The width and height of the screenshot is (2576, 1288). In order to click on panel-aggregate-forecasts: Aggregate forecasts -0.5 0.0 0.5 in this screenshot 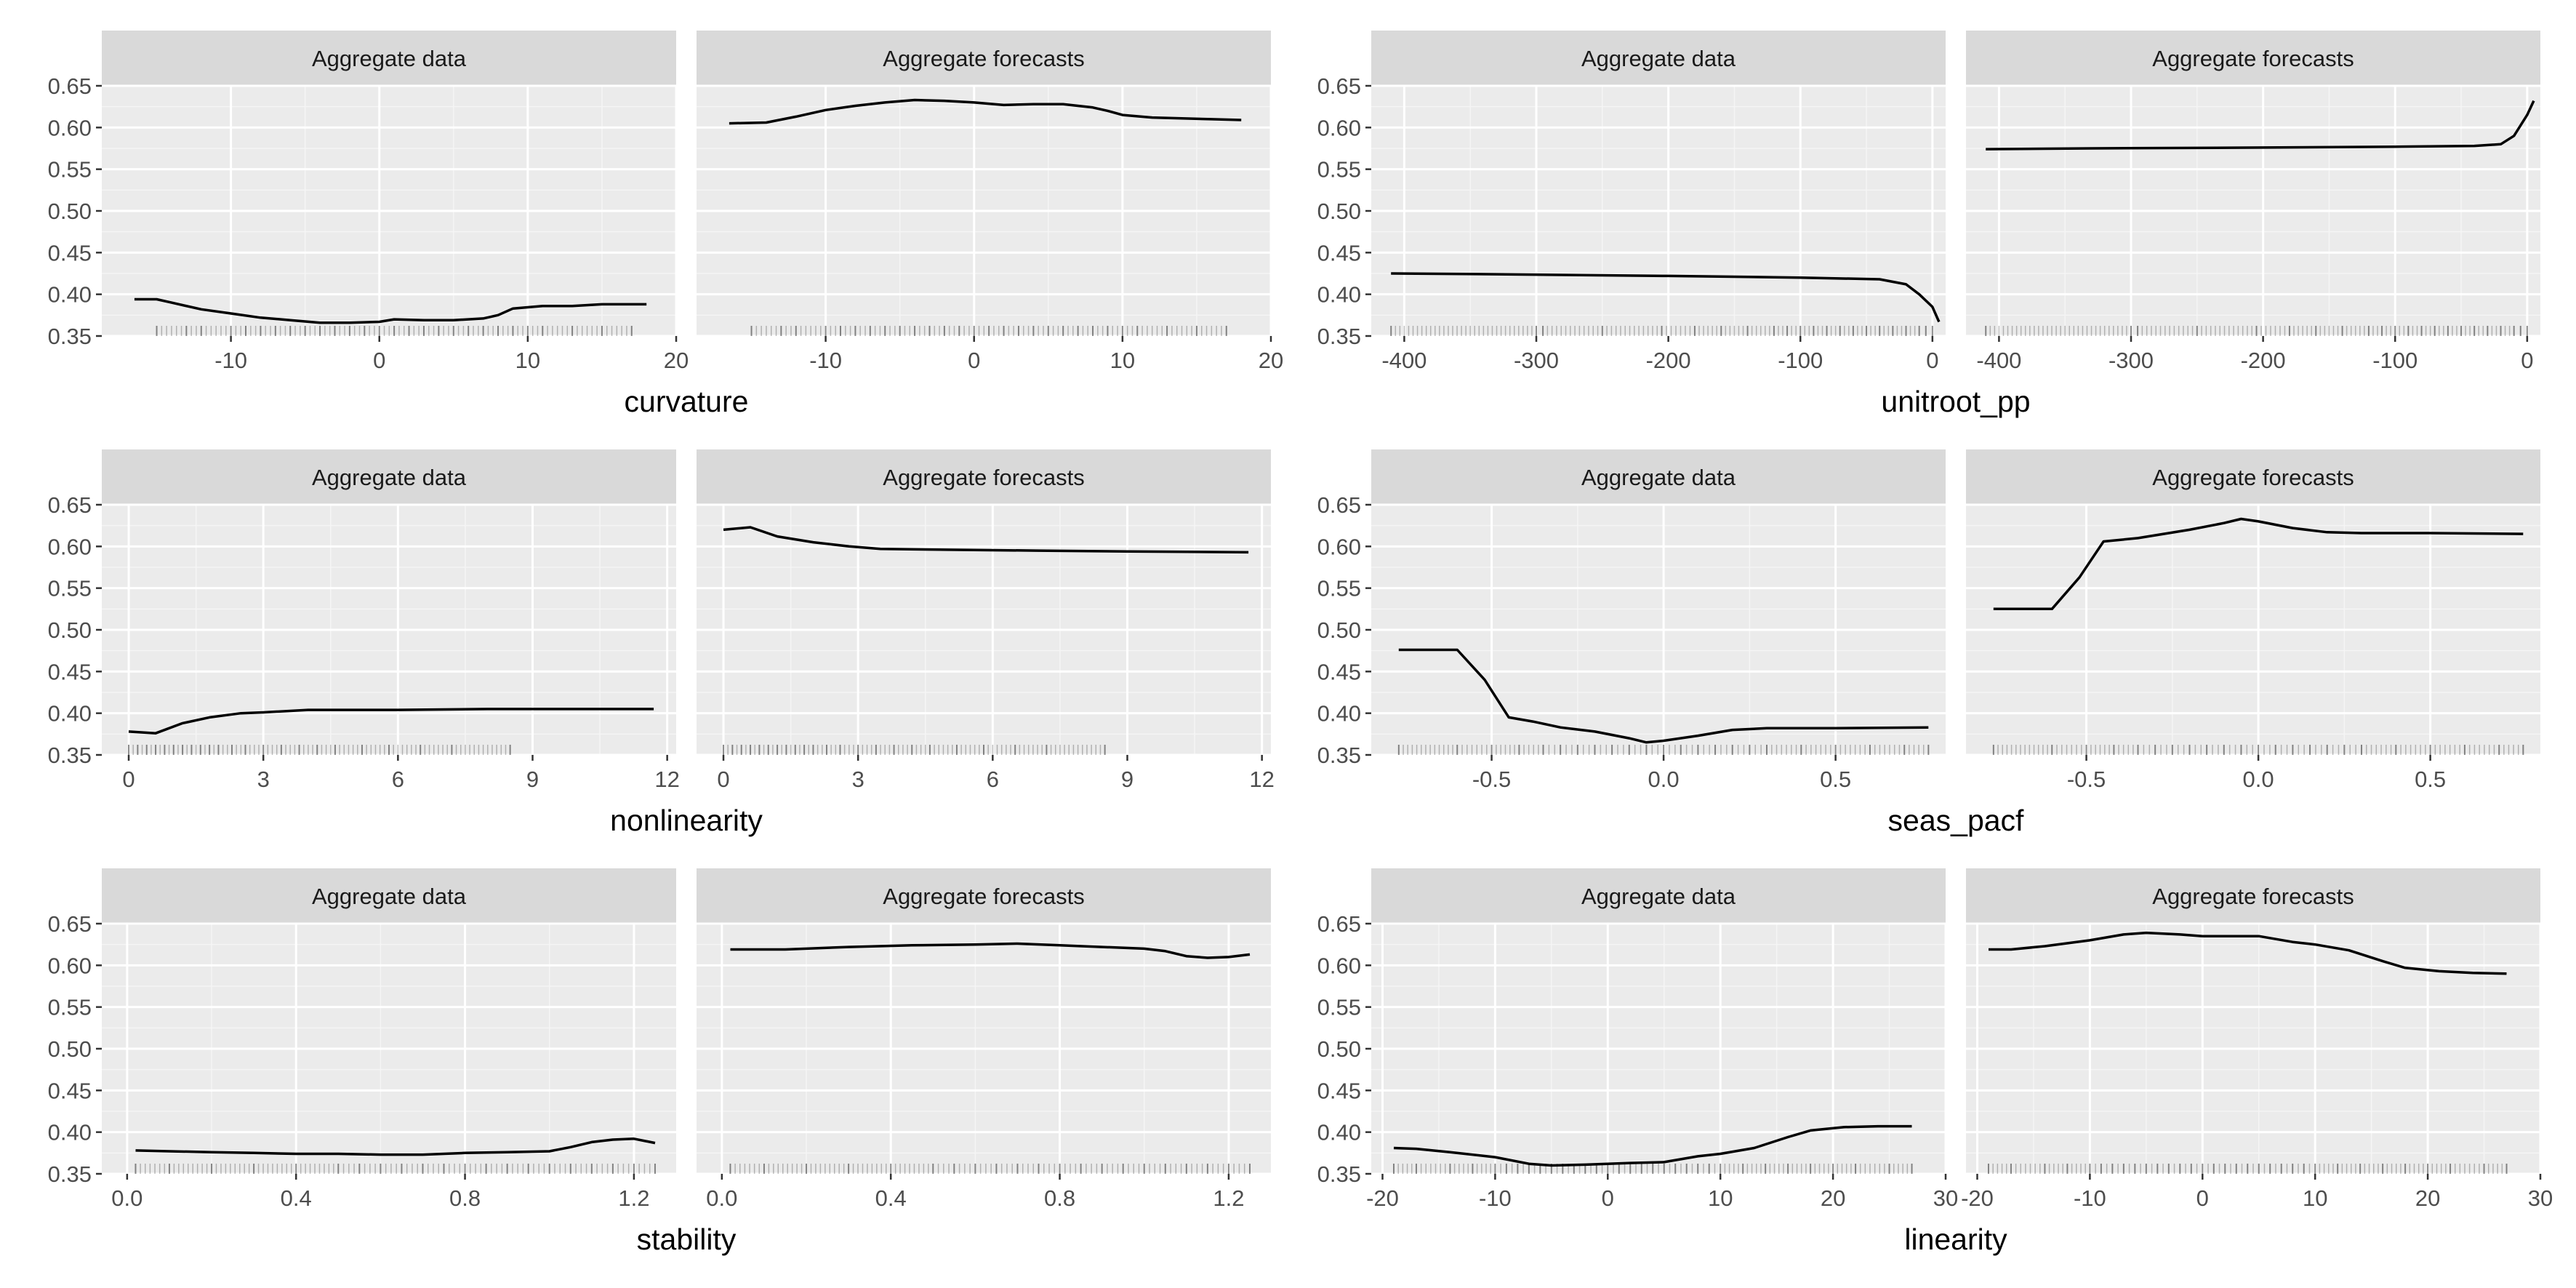, I will do `click(2253, 620)`.